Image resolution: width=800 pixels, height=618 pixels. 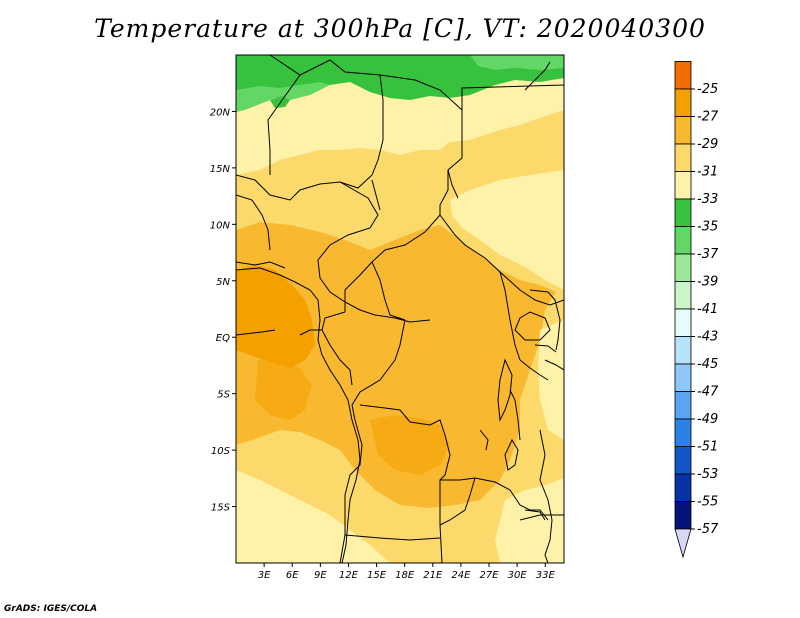 What do you see at coordinates (551, 380) in the screenshot?
I see `field-east-pale` at bounding box center [551, 380].